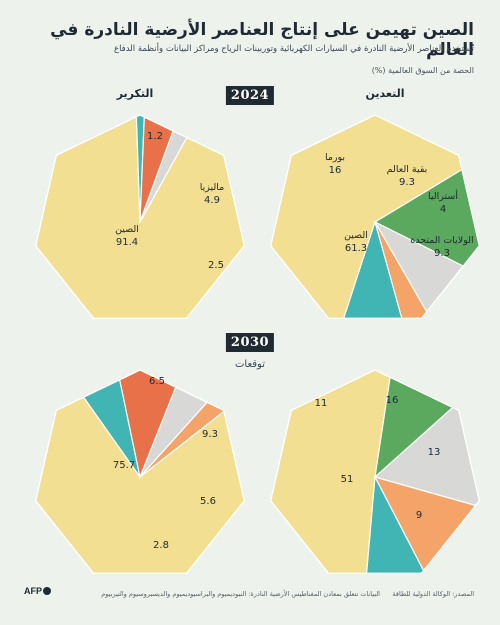 Image resolution: width=500 pixels, height=625 pixels. I want to click on segment-name-label: الولايات المتحدة, so click(441, 240).